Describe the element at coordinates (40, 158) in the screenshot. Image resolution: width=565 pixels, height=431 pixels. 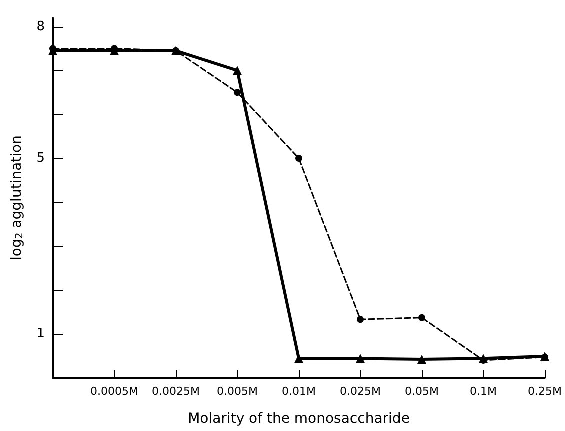
I see `y-tick-label: 5` at that location.